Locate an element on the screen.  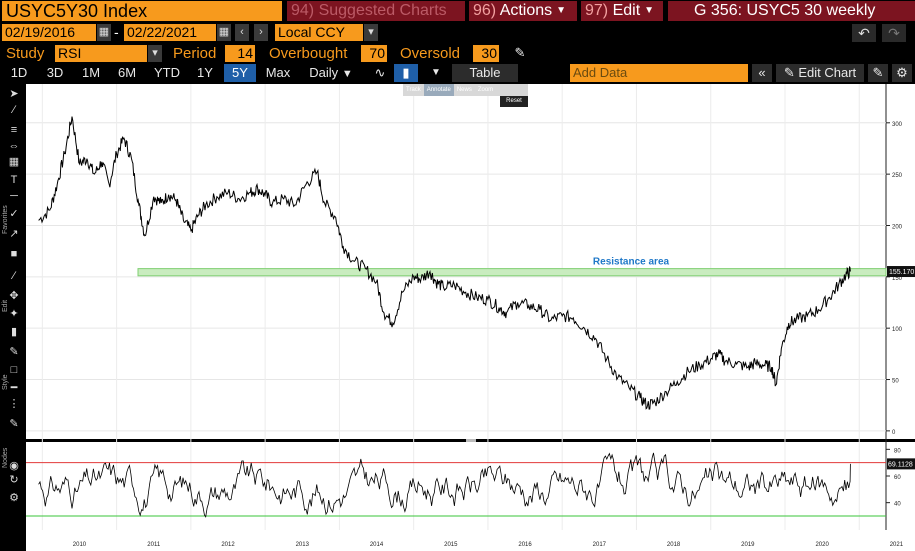
suggested-charts-button: 94) Suggested Charts is located at coordinates (376, 11).